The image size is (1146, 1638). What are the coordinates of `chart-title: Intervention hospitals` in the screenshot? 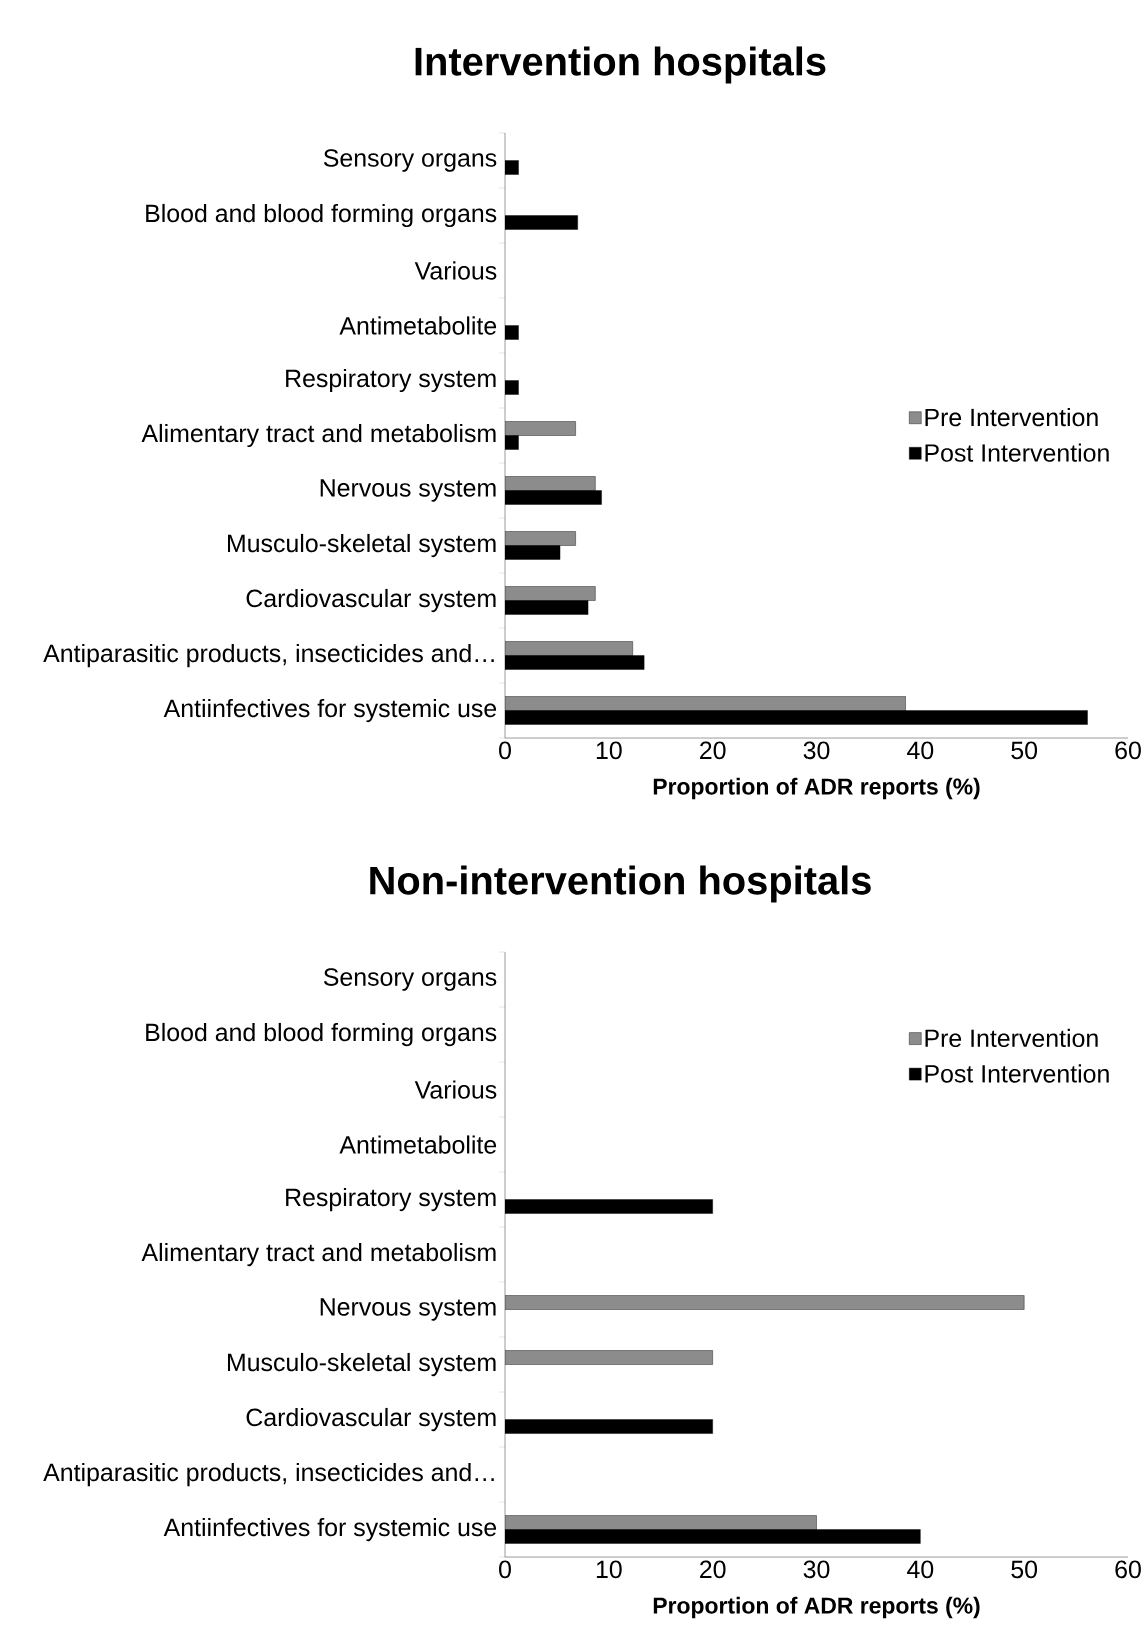 It's located at (620, 65).